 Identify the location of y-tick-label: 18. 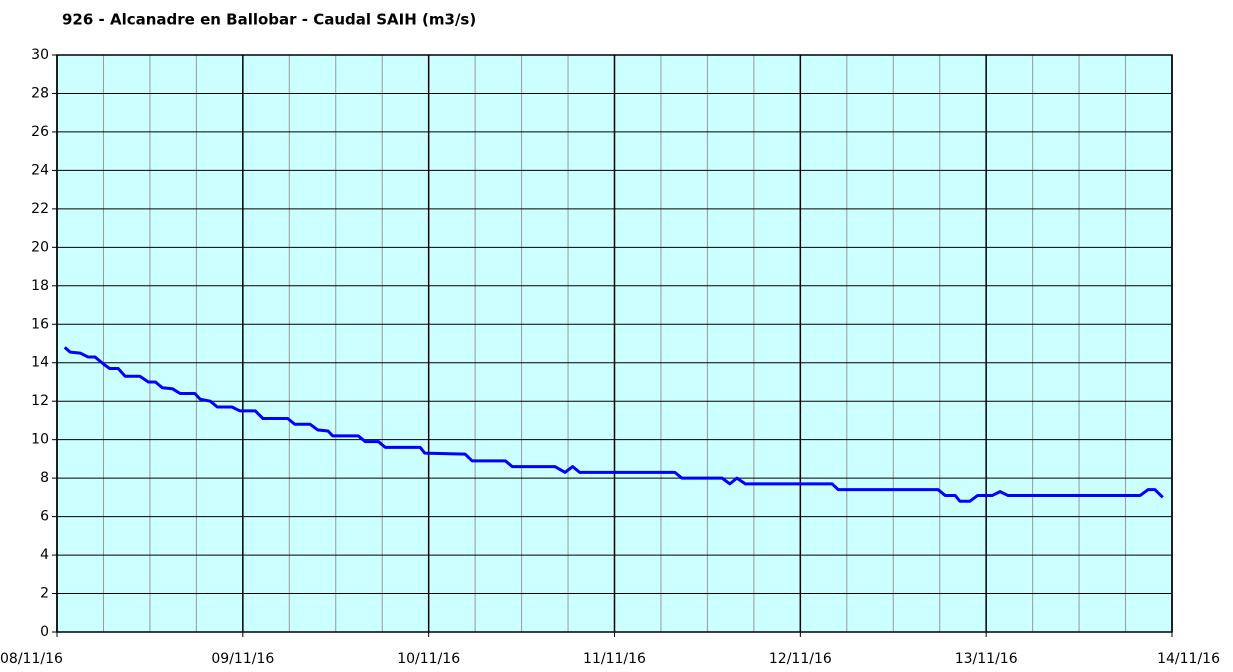
(40, 286).